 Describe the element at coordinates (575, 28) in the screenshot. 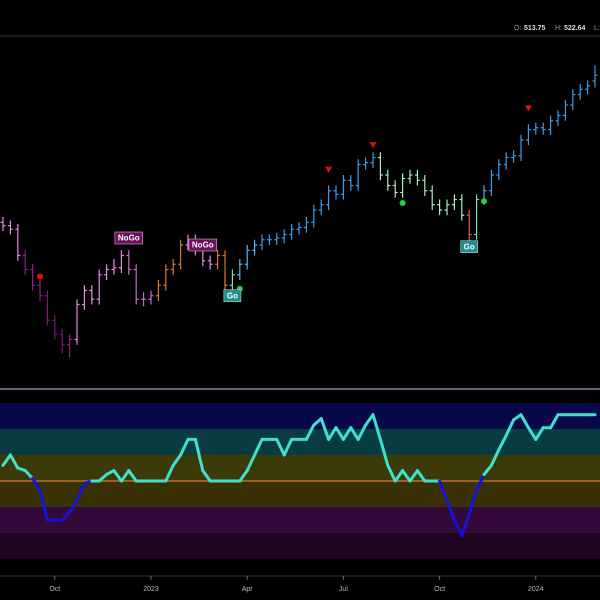

I see `header-value: 522.64` at that location.